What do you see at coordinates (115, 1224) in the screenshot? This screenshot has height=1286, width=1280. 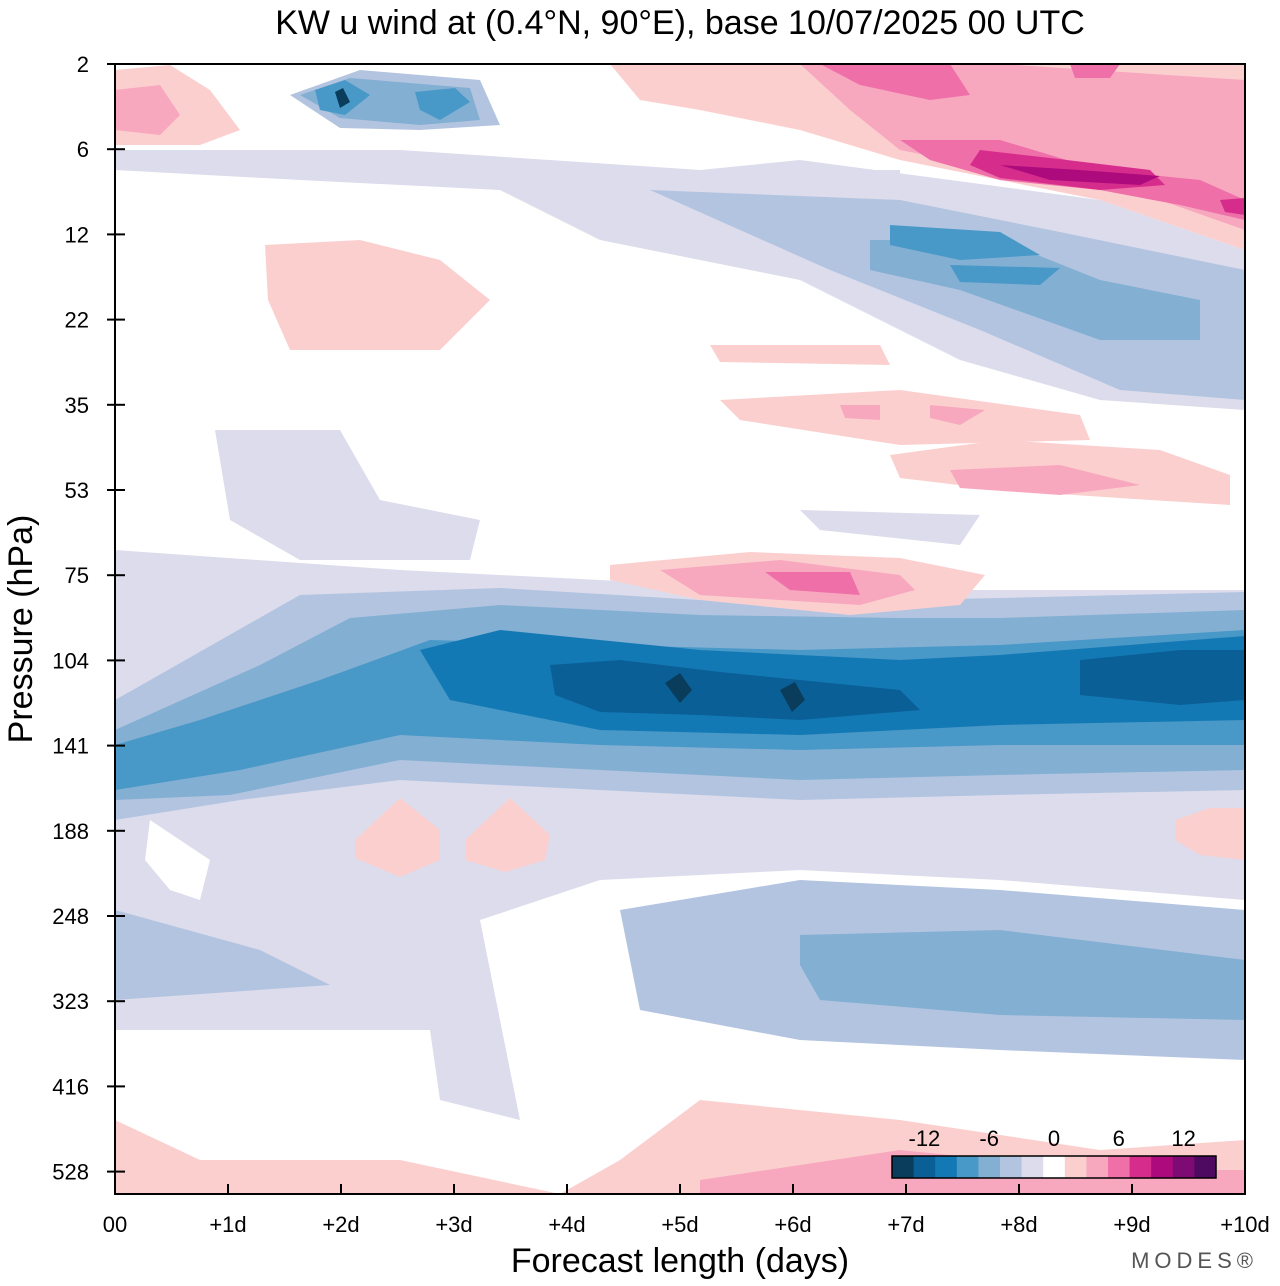 I see `x-tick-label: 00` at bounding box center [115, 1224].